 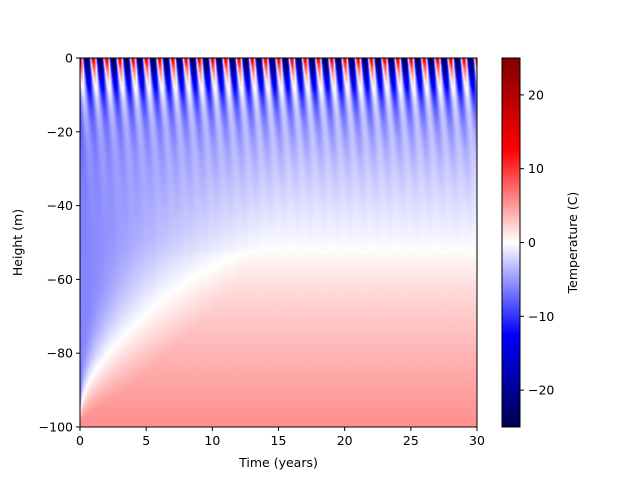 What do you see at coordinates (56, 427) in the screenshot?
I see `y-tick-label: −100` at bounding box center [56, 427].